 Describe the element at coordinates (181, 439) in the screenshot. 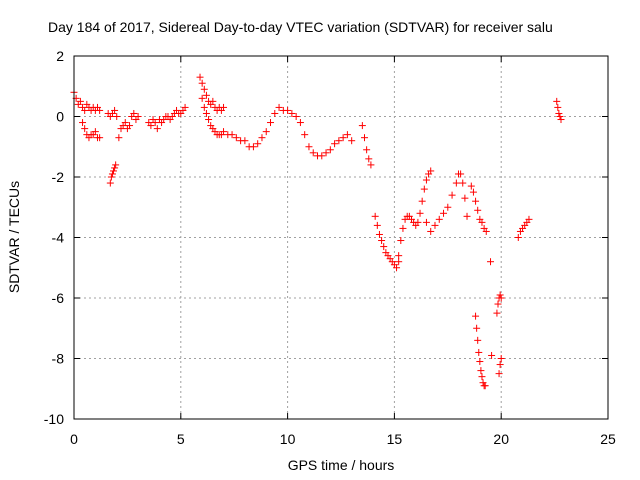

I see `x-tick-label: 5` at that location.